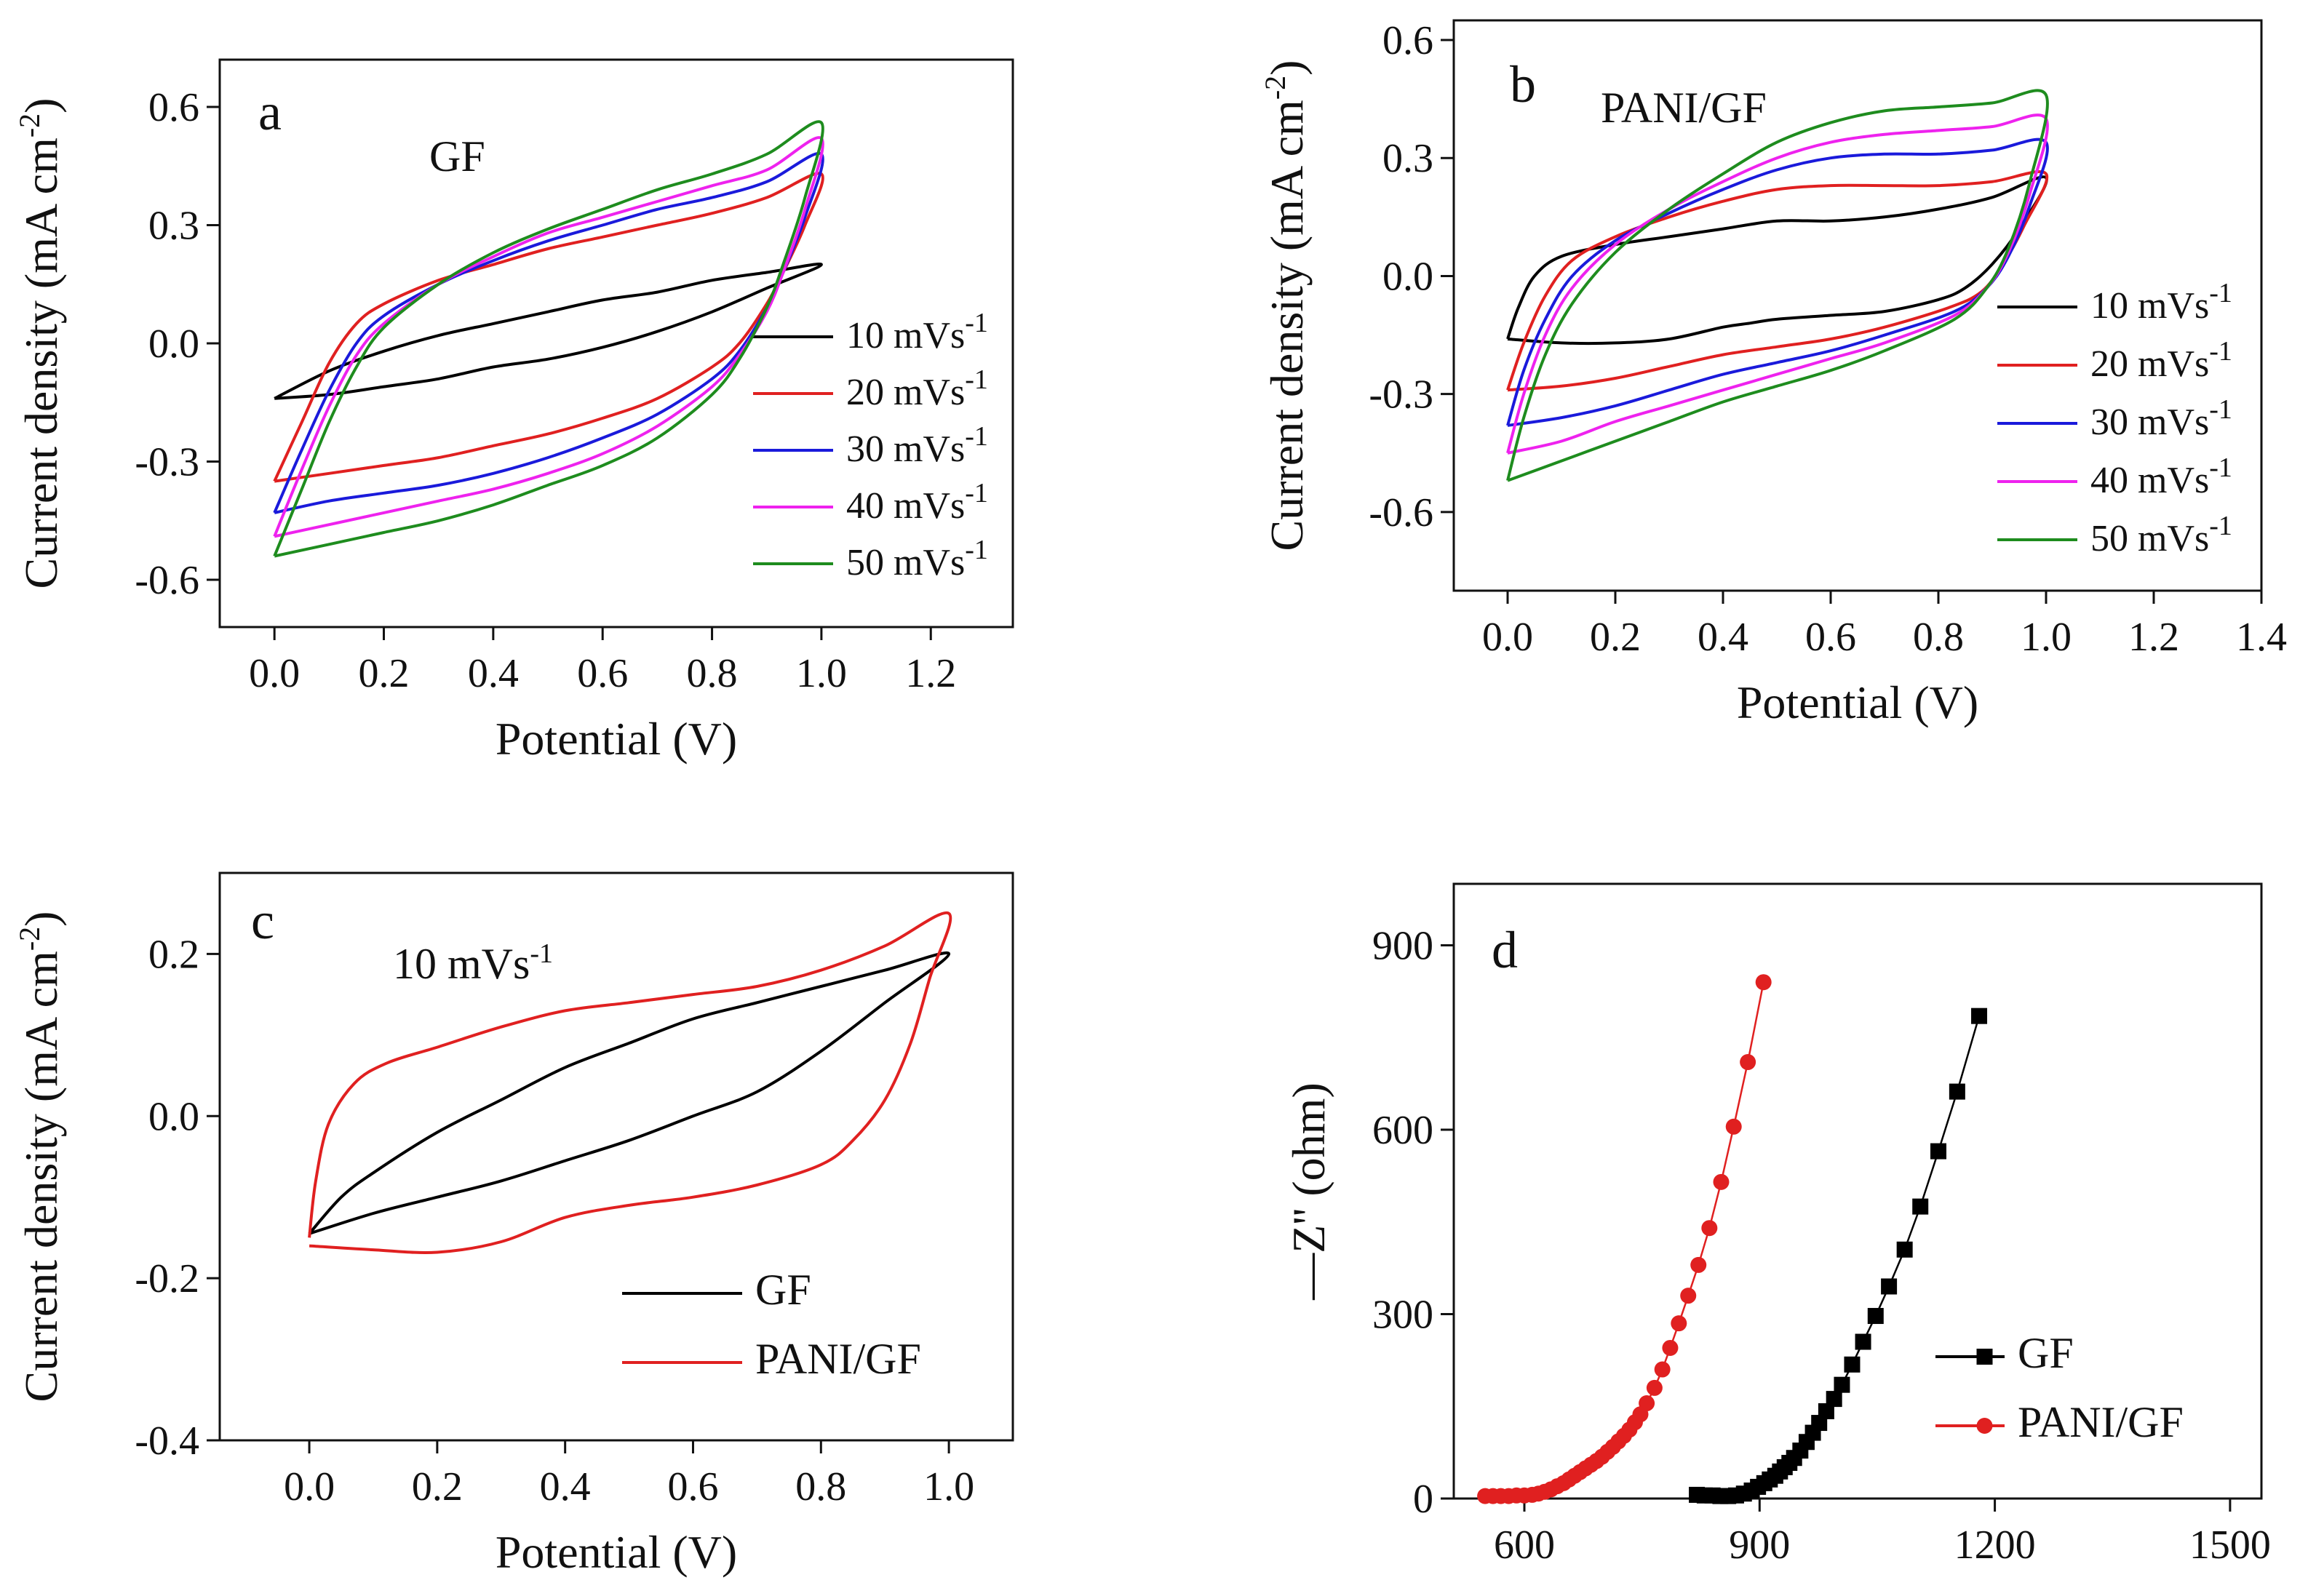 The width and height of the screenshot is (2300, 1596). I want to click on series-line-pani-gf, so click(630, 1082).